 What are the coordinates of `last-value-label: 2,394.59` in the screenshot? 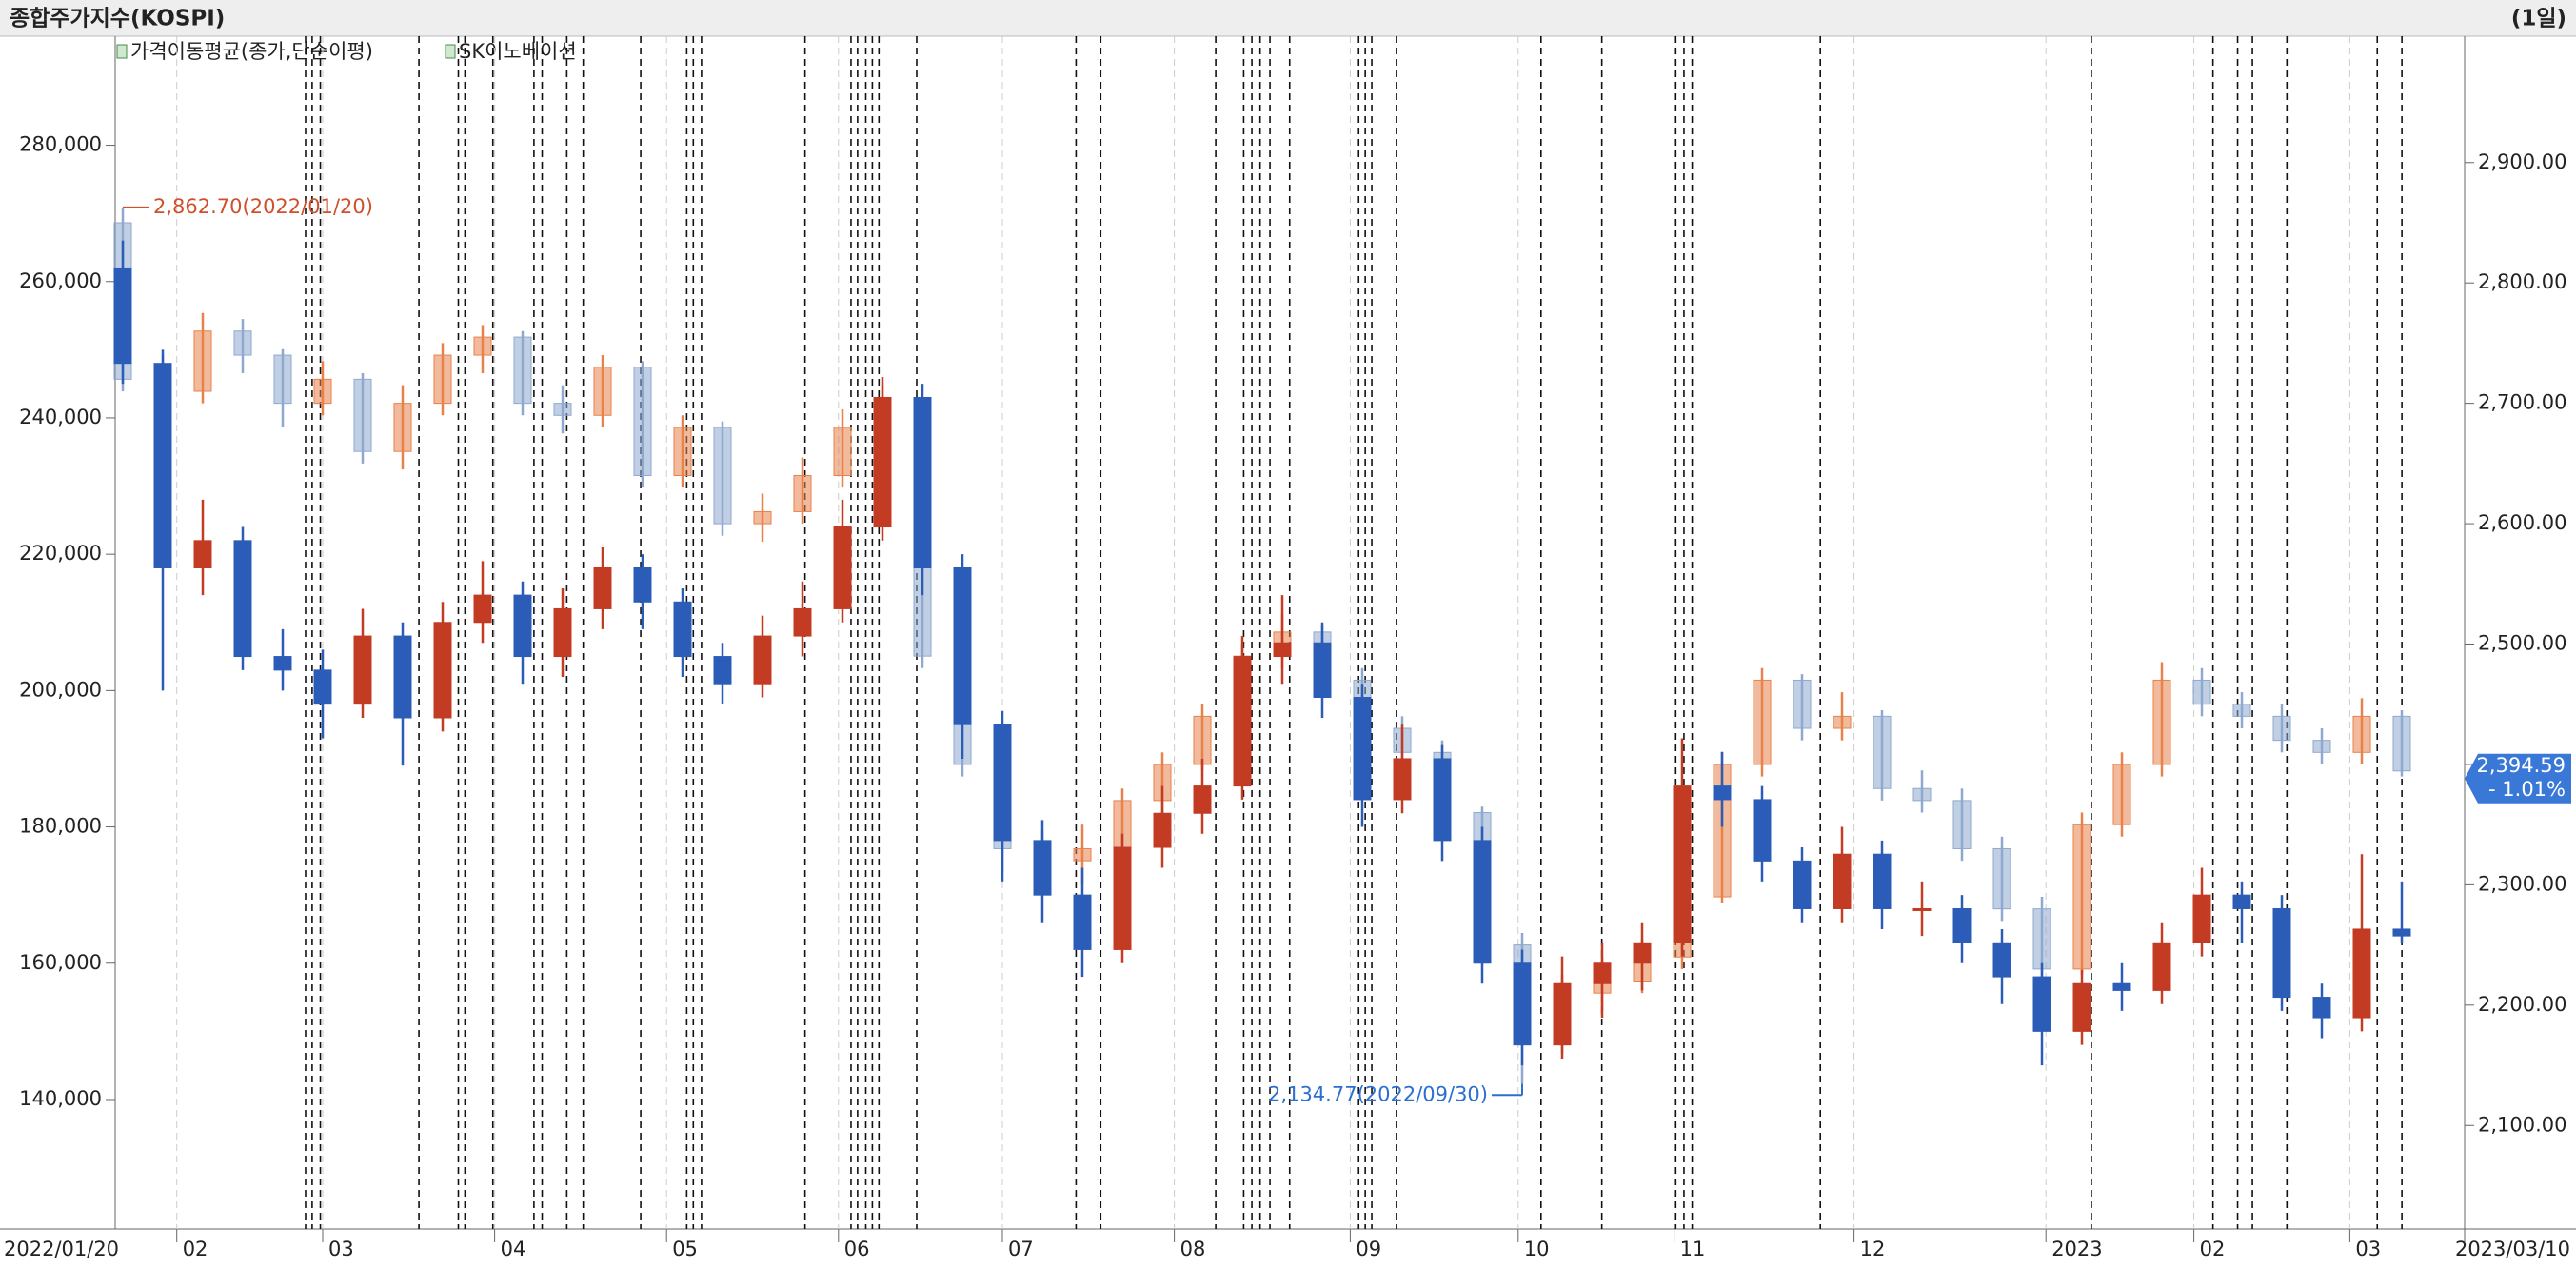 It's located at (2521, 765).